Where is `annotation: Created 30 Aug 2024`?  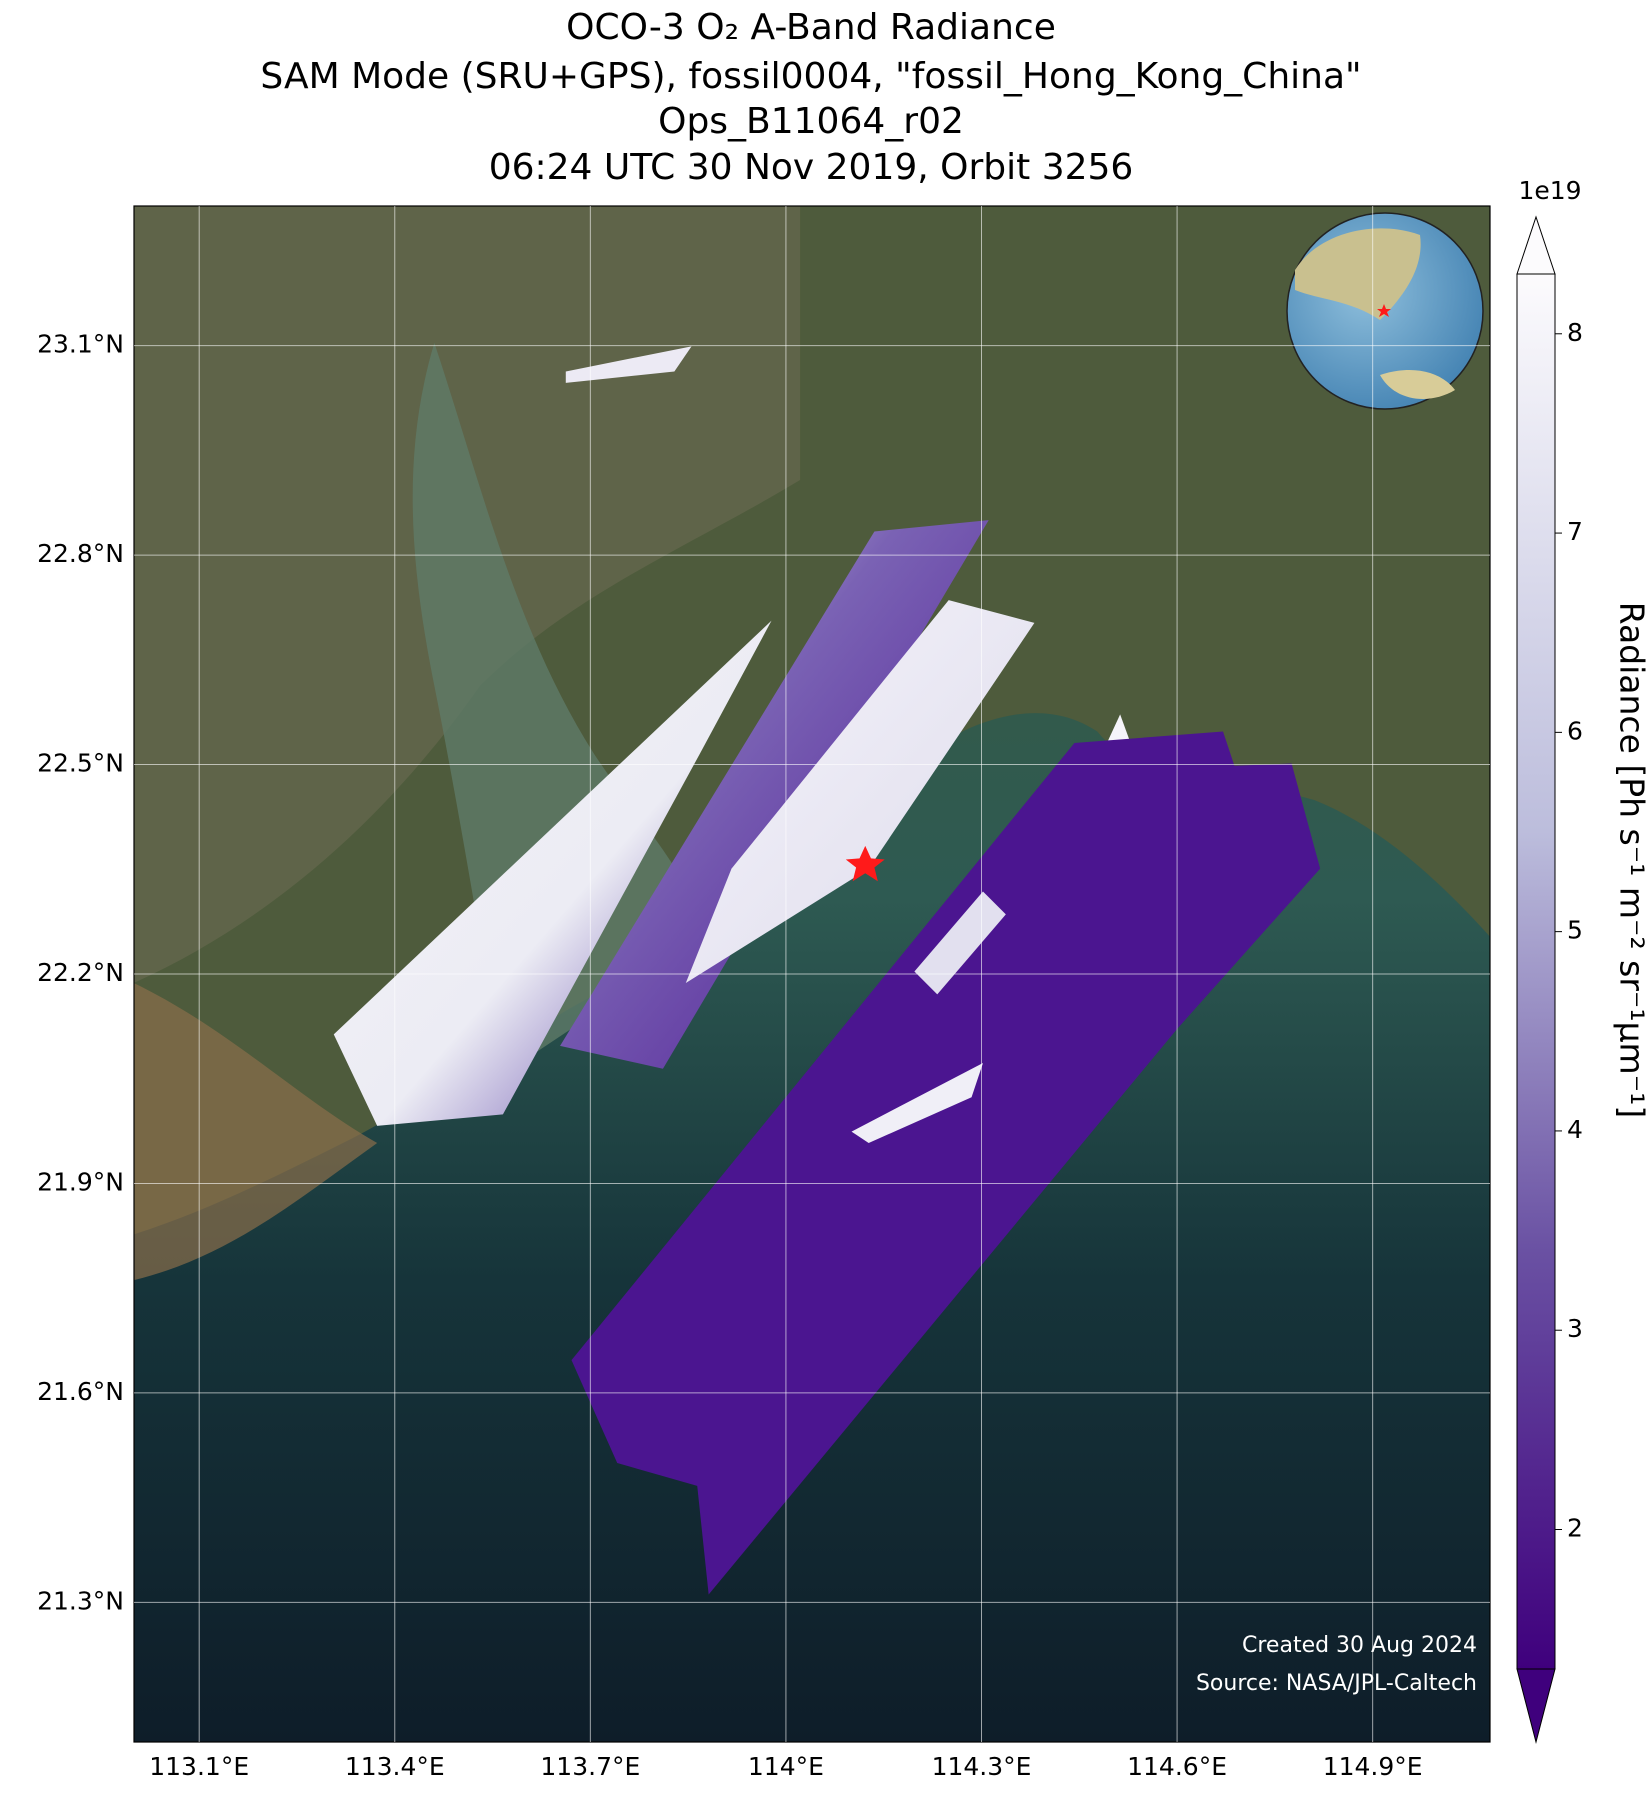
annotation: Created 30 Aug 2024 is located at coordinates (1359, 1645).